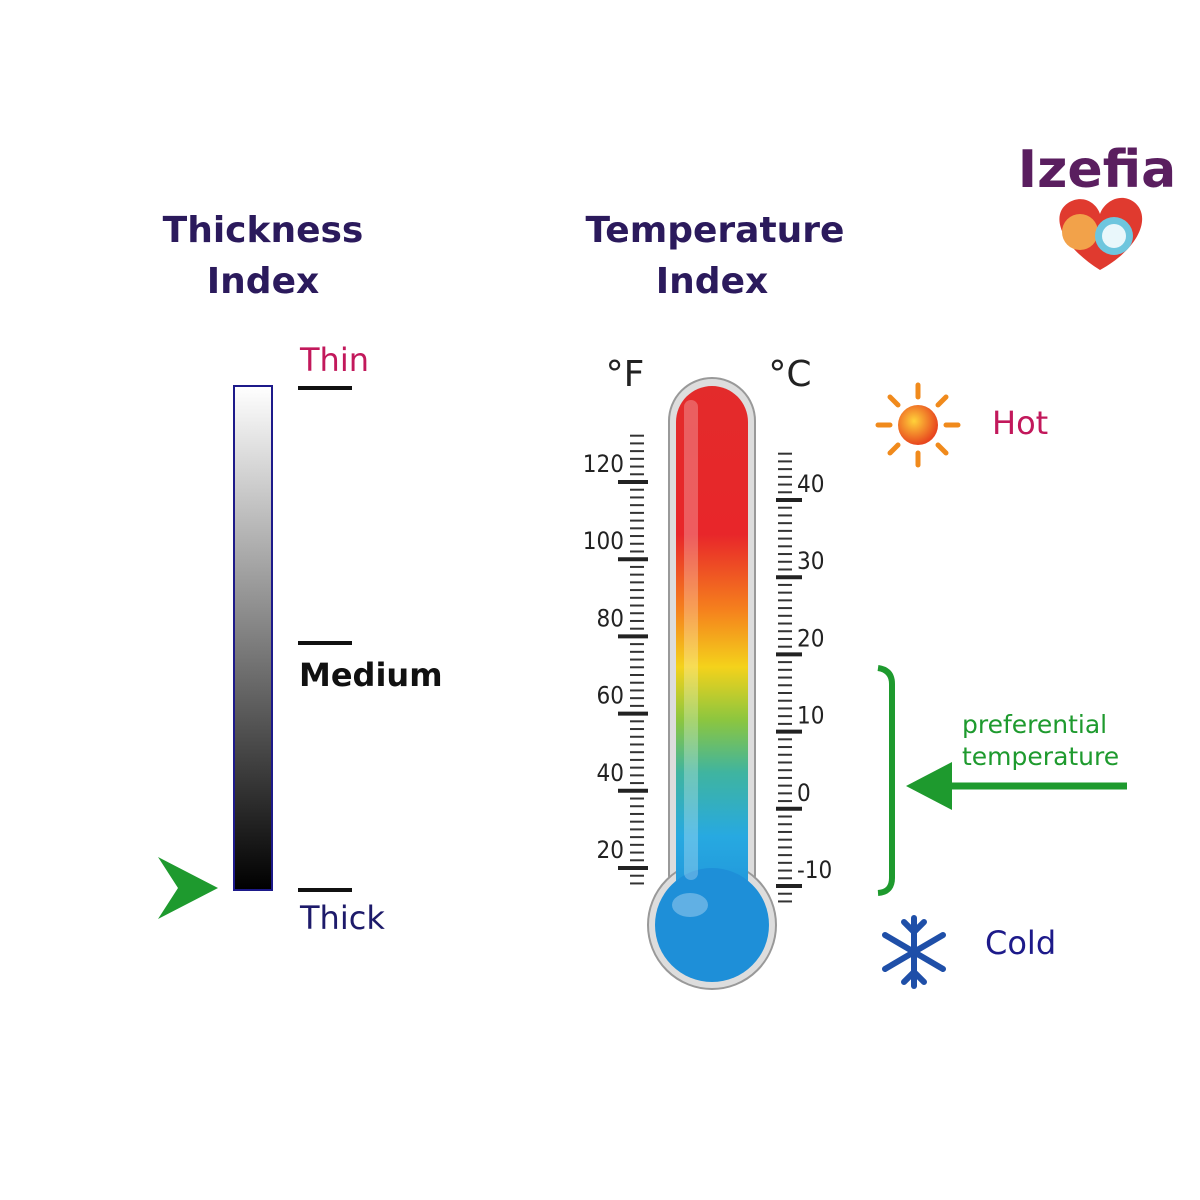  I want to click on preferential-bracket, so click(886, 780).